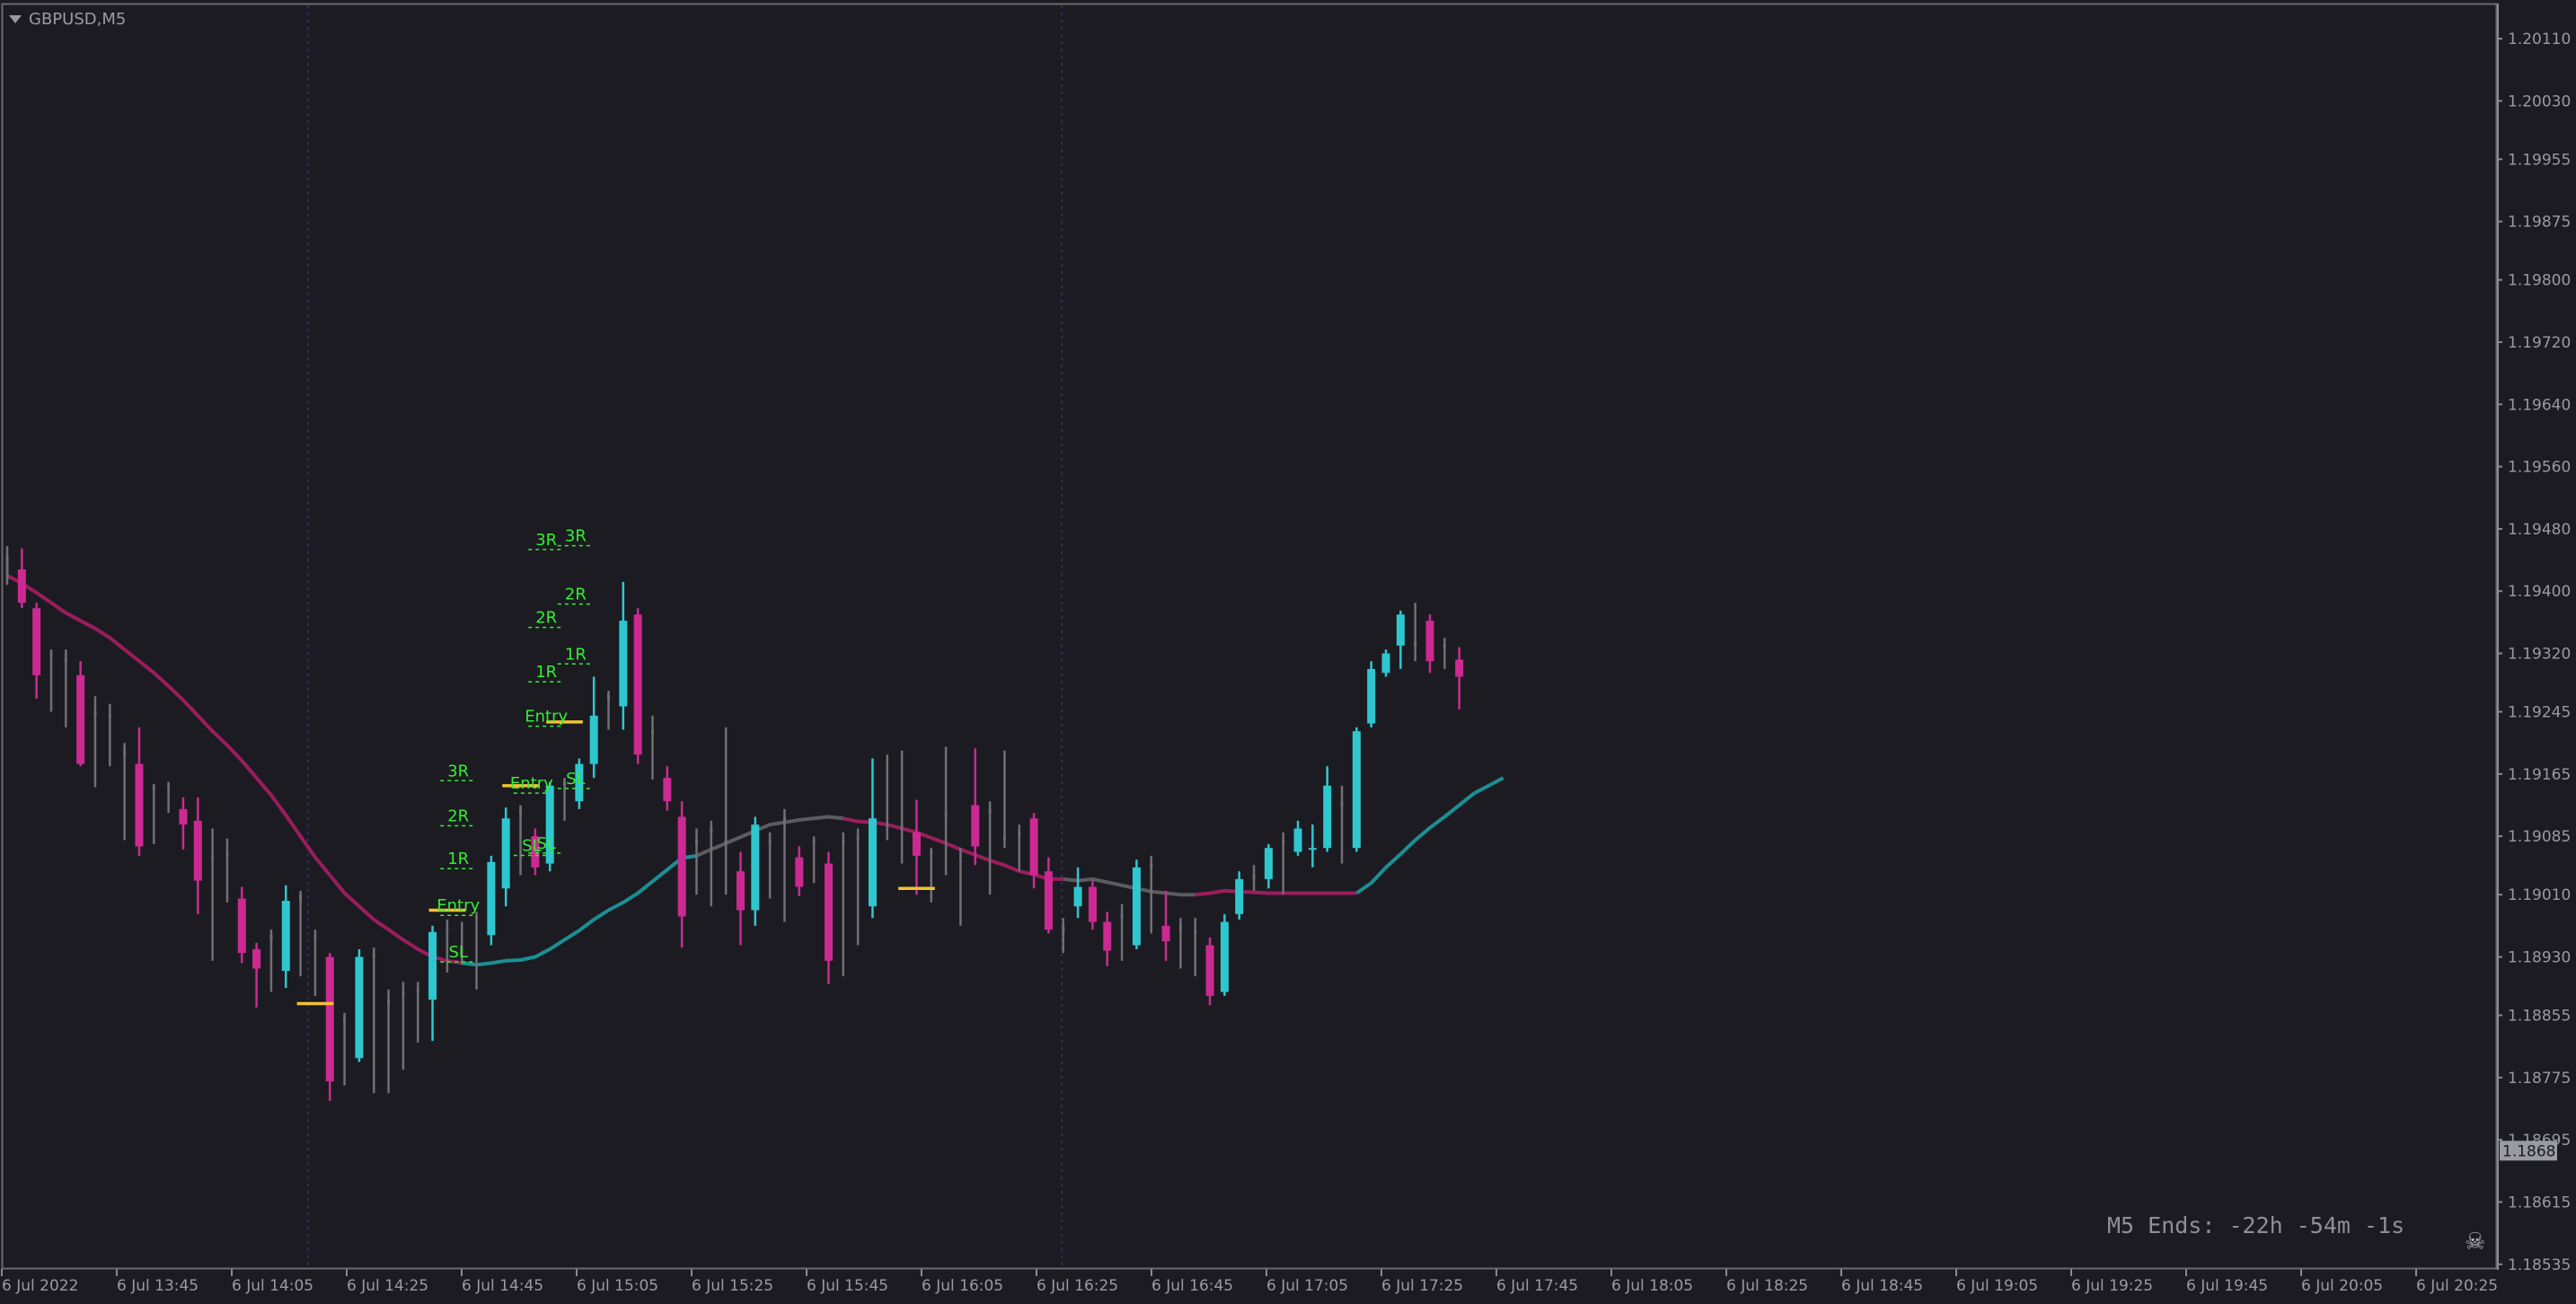 This screenshot has height=1304, width=2576. Describe the element at coordinates (615, 863) in the screenshot. I see `entry-lines-layer` at that location.